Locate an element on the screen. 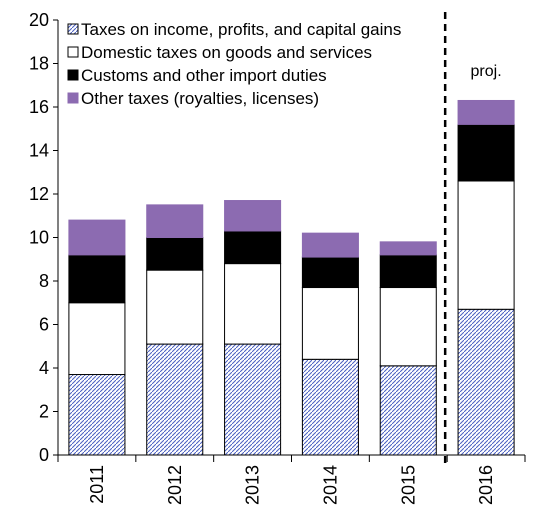 Image resolution: width=533 pixels, height=521 pixels. y-tick-label: 16 is located at coordinates (39, 107).